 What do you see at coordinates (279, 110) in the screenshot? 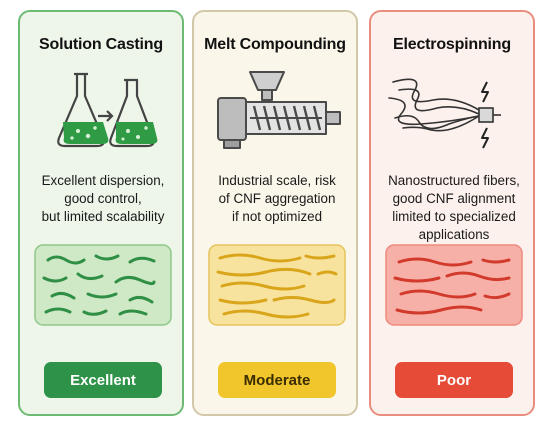
I see `screw-extruder-icon` at bounding box center [279, 110].